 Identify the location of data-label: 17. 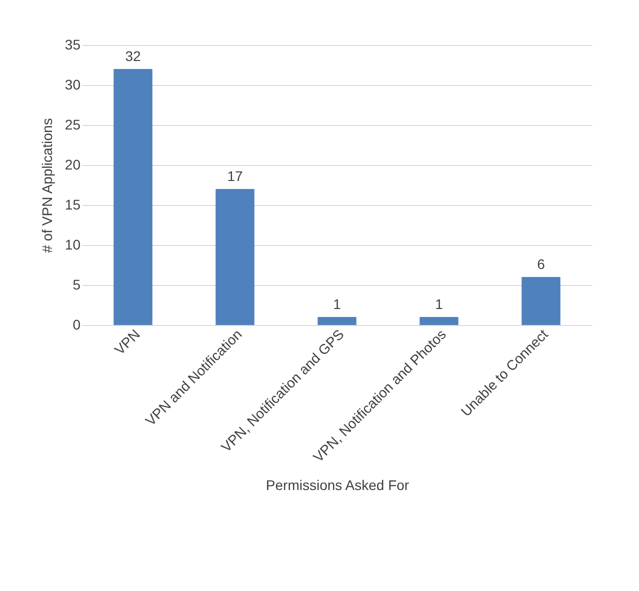
(235, 176).